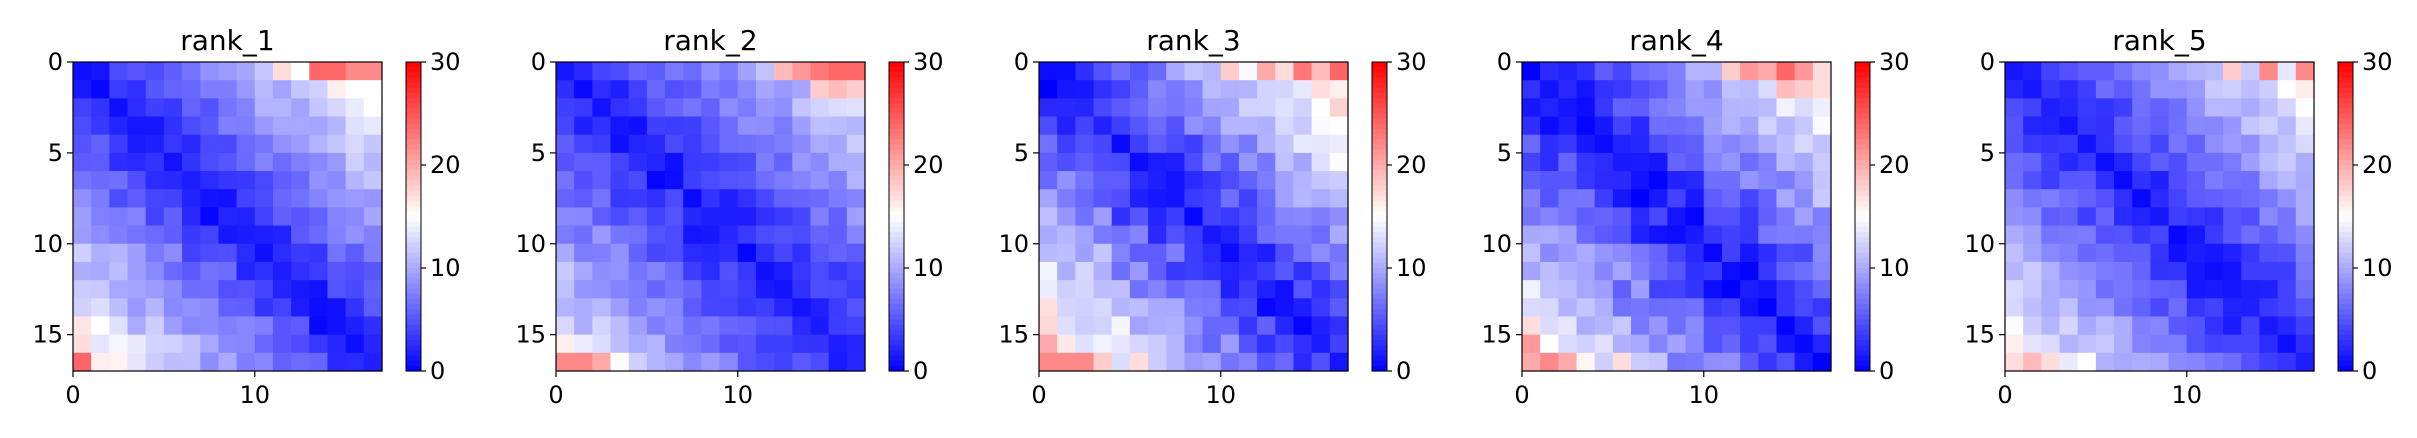  What do you see at coordinates (2345, 216) in the screenshot?
I see `colorbar-frame` at bounding box center [2345, 216].